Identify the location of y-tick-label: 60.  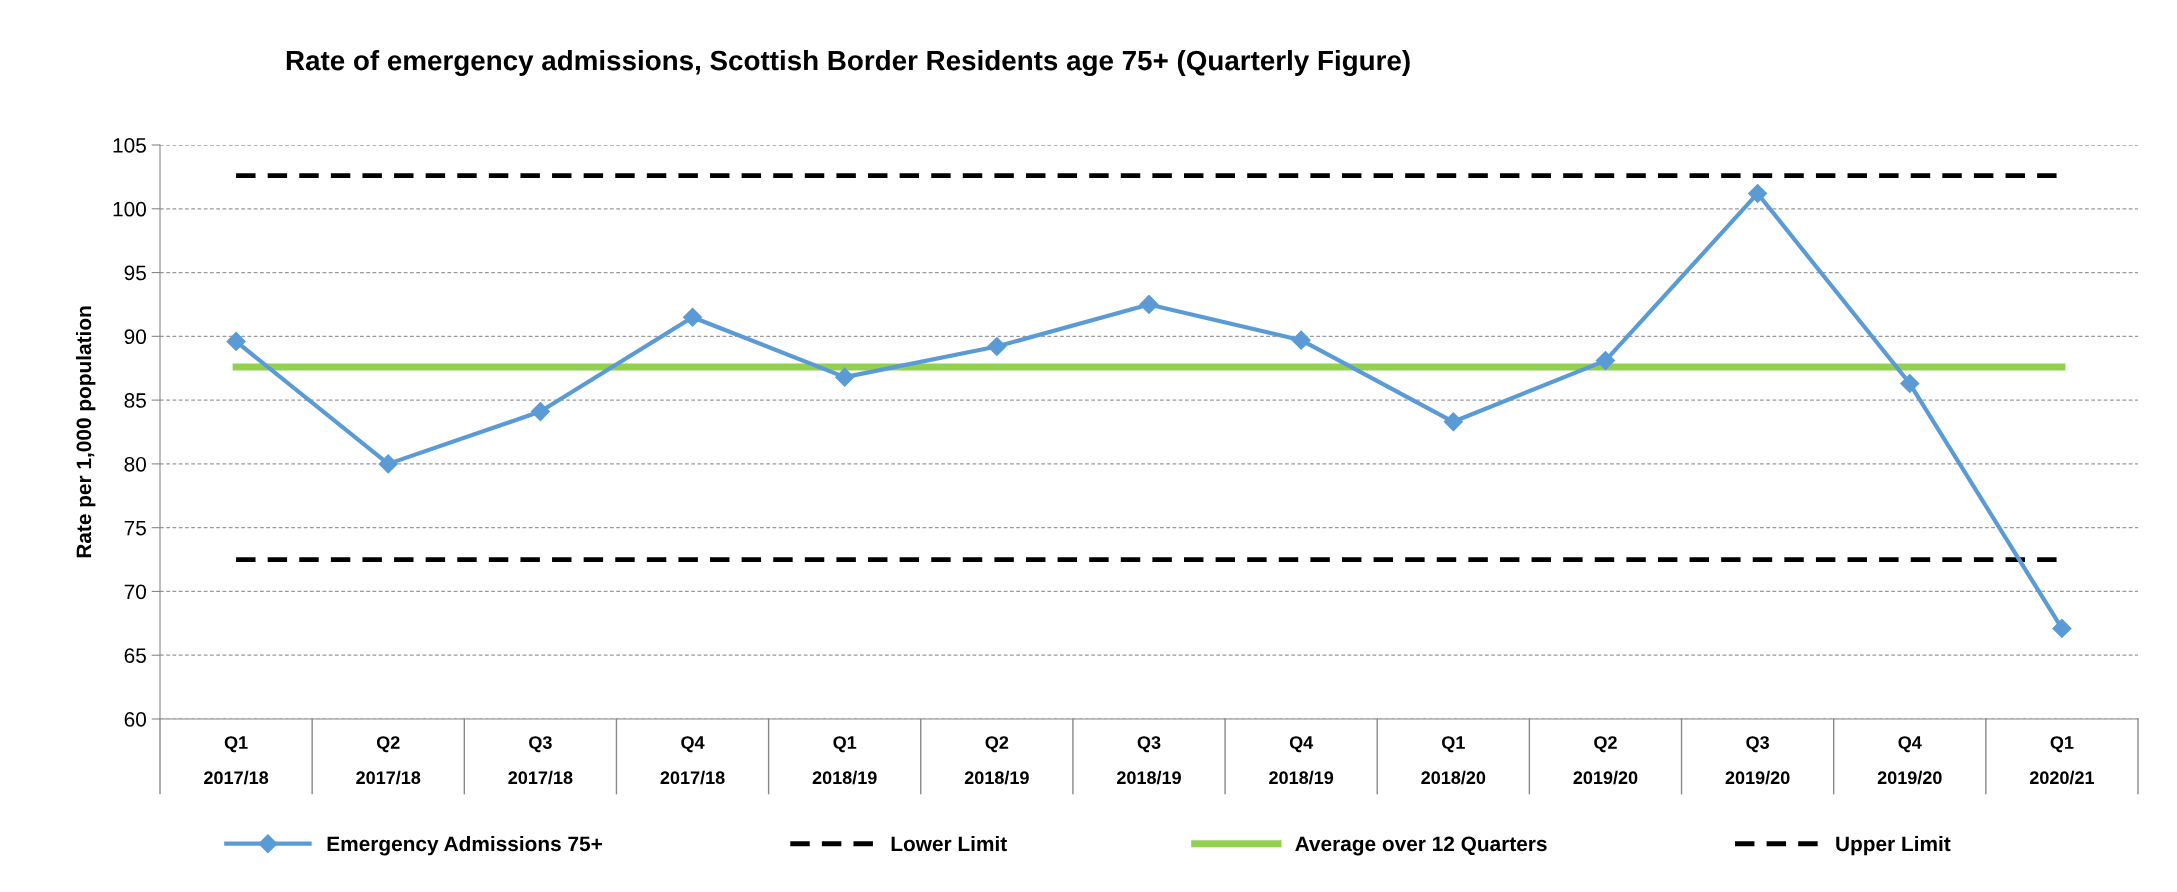
(135, 719).